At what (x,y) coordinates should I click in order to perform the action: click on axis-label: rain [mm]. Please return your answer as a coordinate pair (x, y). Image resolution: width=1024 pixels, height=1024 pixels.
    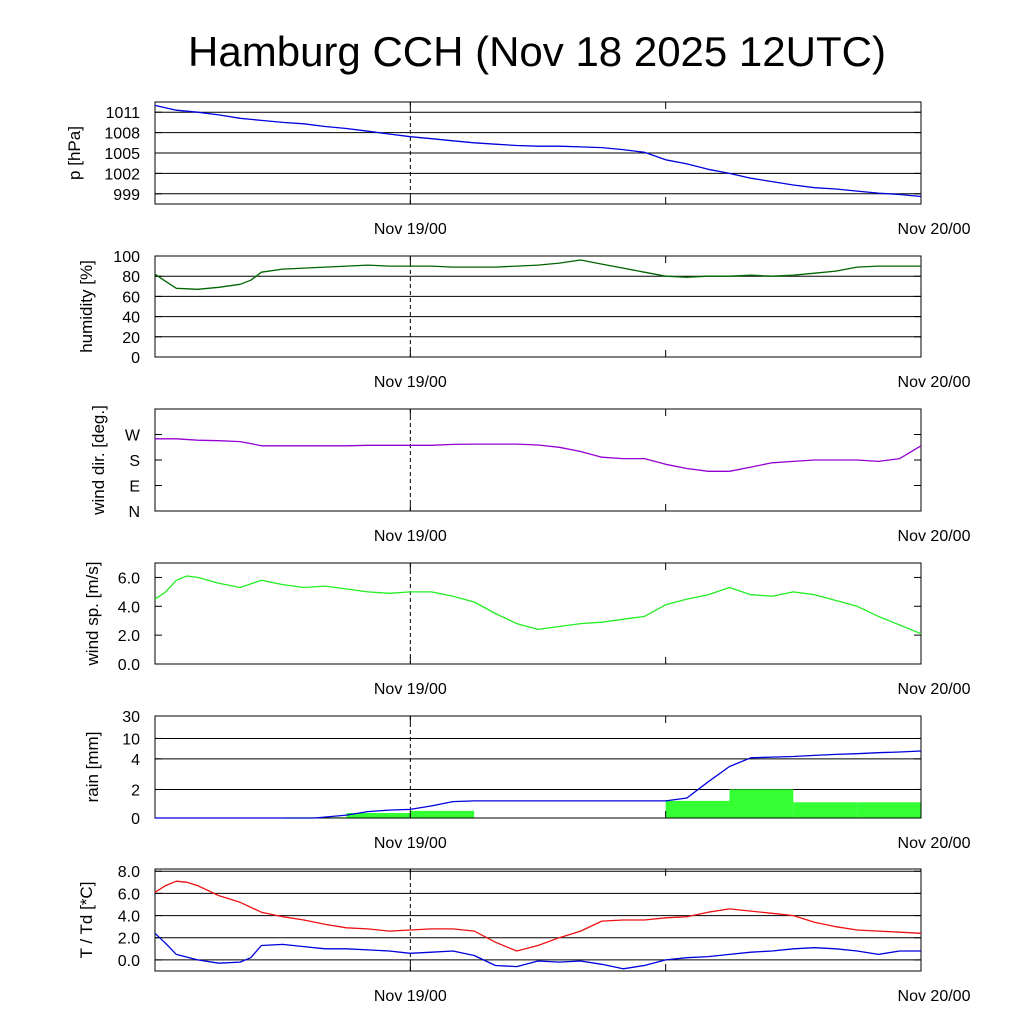
    Looking at the image, I should click on (92, 767).